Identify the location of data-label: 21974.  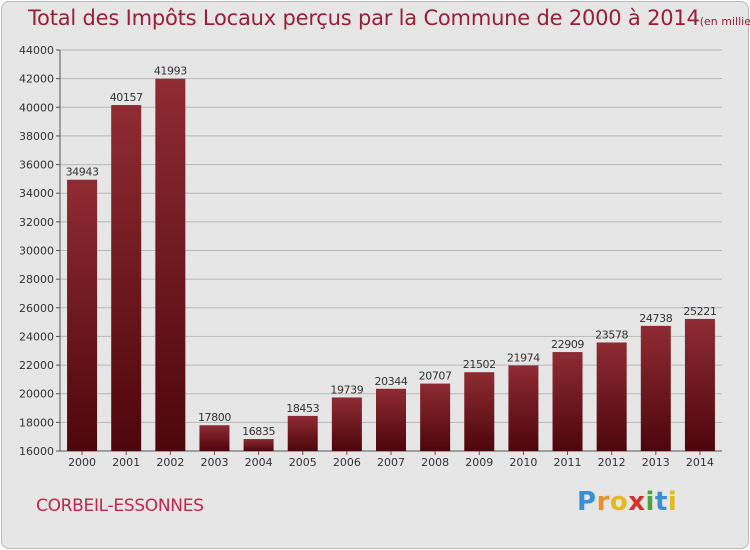
(523, 357).